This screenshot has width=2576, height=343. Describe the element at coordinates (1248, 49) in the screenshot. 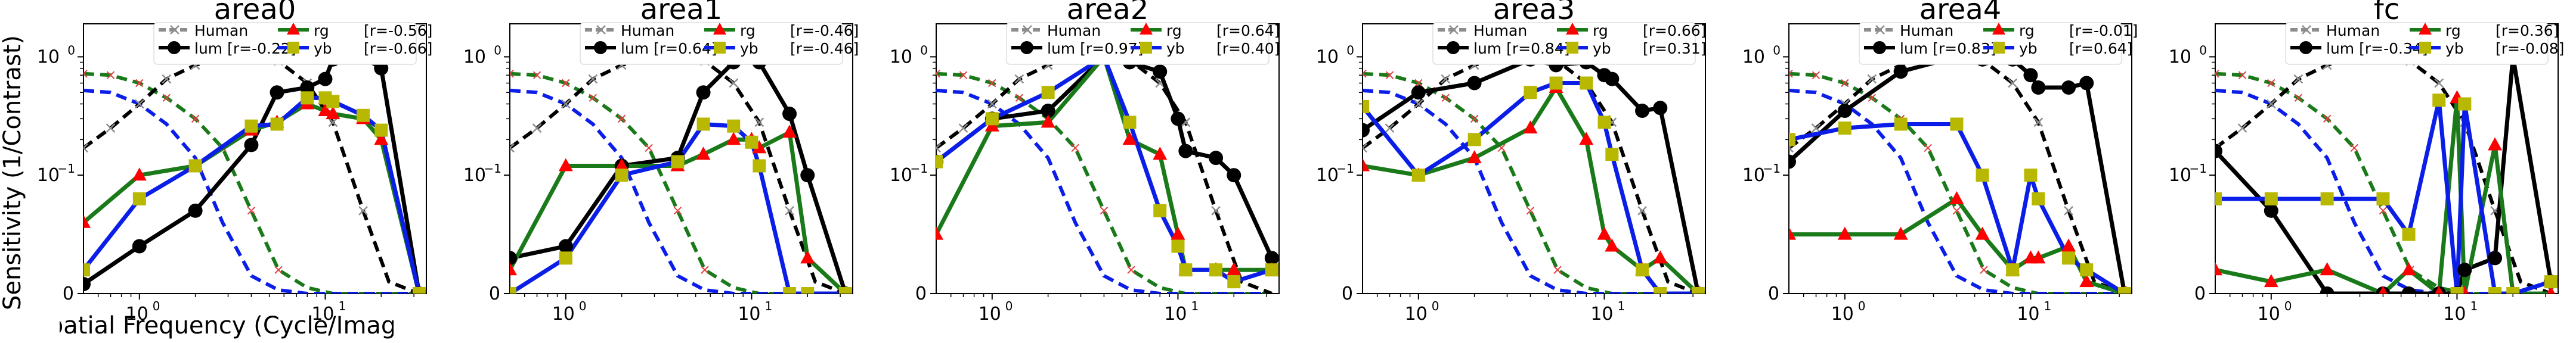

I see `legend-entry-yb-corr: [r=0.40]` at that location.